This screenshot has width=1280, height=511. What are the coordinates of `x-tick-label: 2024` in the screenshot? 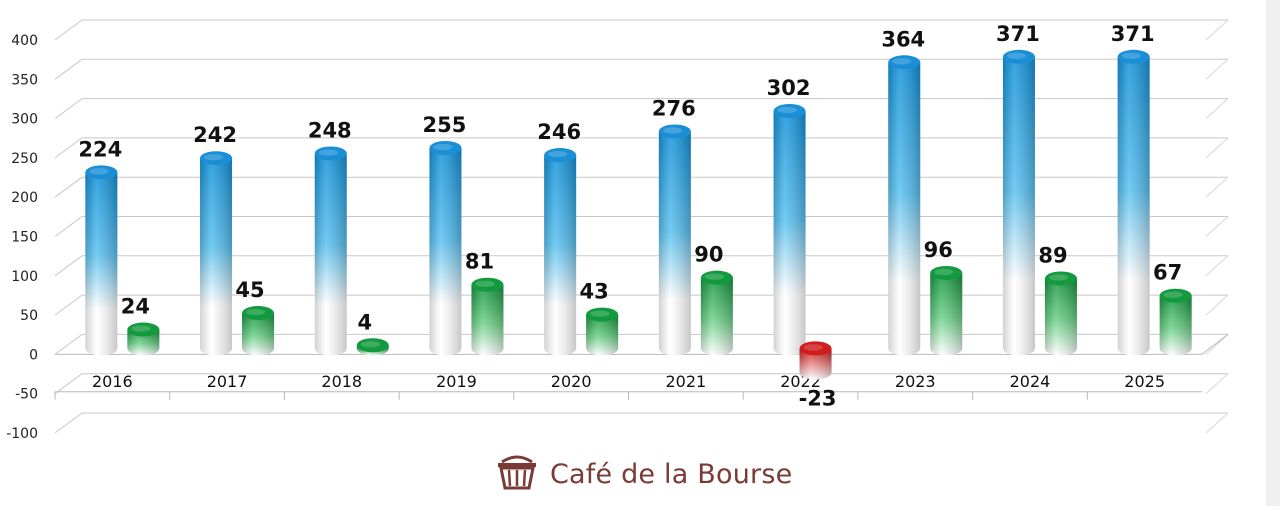 It's located at (1030, 381).